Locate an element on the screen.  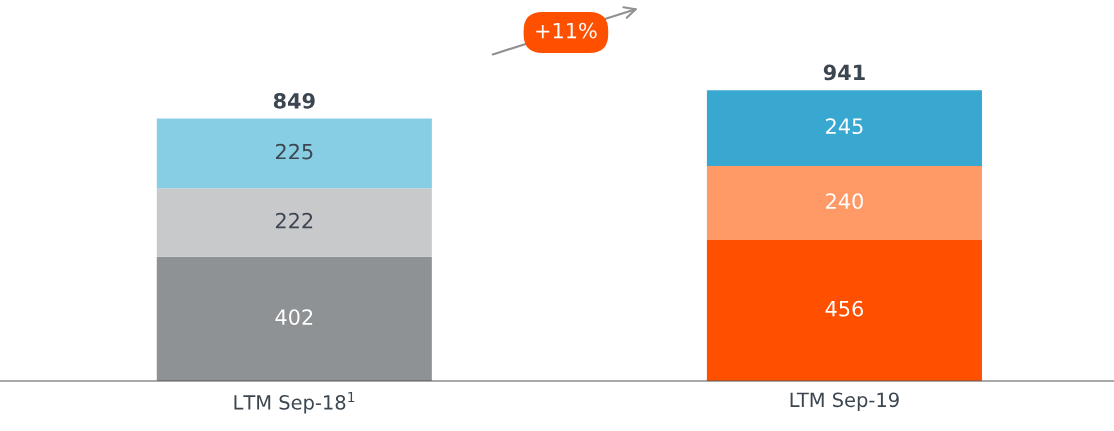
data-label: 222 is located at coordinates (294, 220).